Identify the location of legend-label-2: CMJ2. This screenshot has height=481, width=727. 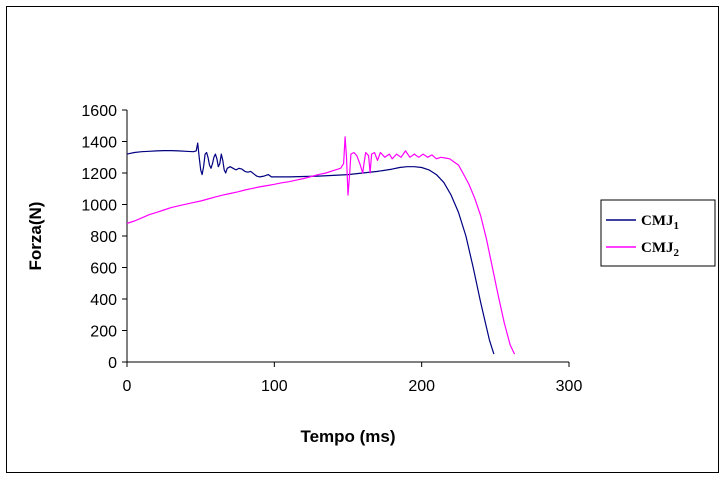
(660, 249).